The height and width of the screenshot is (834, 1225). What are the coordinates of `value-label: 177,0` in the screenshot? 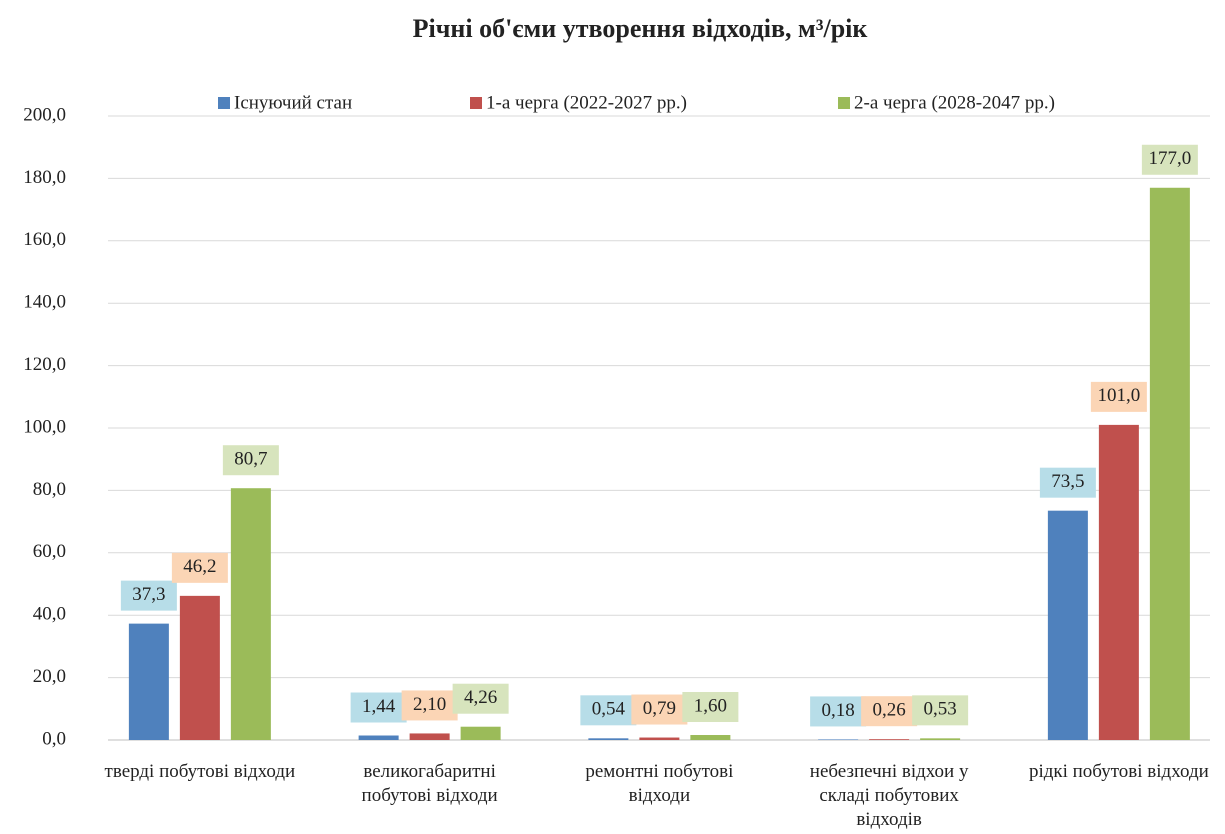 It's located at (1170, 158).